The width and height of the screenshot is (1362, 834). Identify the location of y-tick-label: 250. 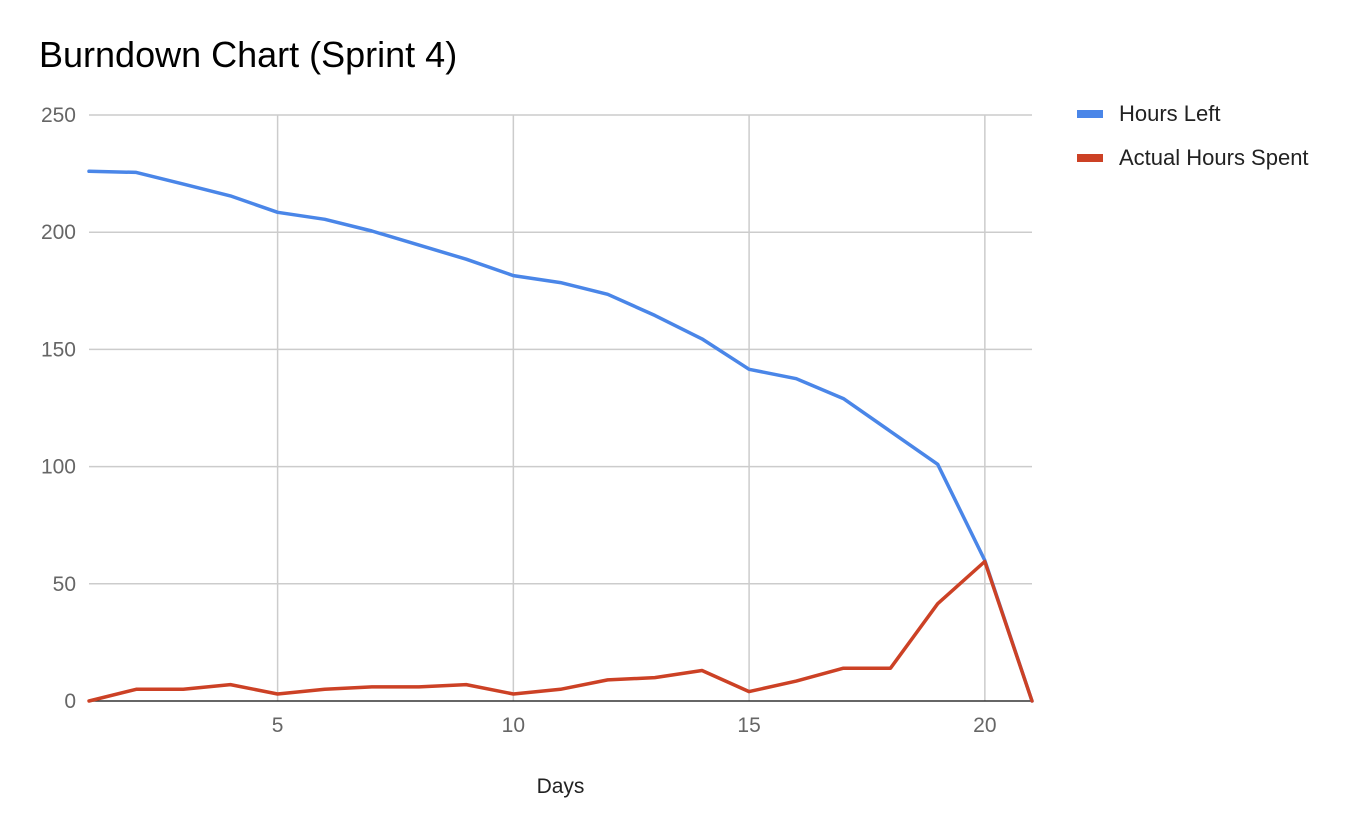
(58, 115).